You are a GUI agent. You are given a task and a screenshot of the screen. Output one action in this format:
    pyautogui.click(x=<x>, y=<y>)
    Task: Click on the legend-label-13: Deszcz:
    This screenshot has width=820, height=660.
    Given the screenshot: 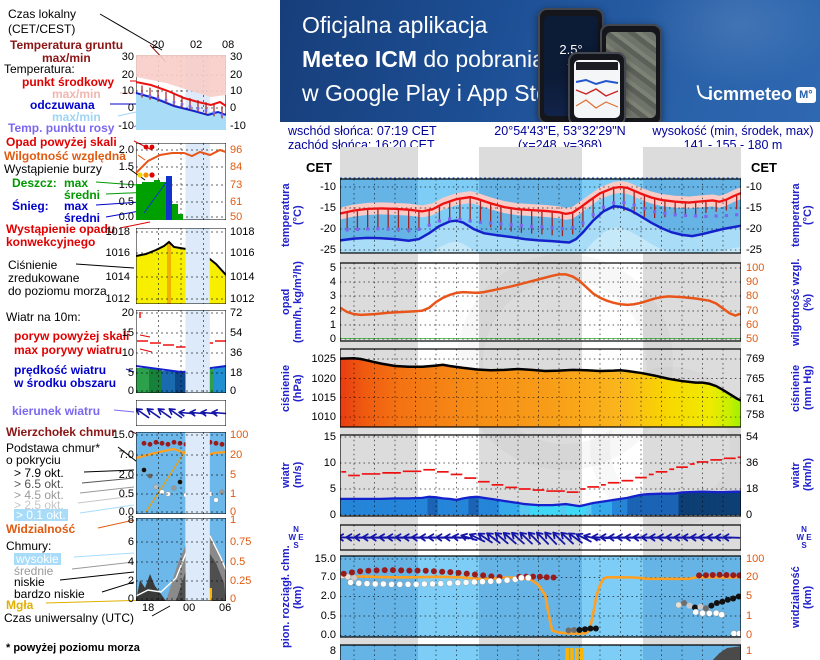 What is the action you would take?
    pyautogui.click(x=34, y=183)
    